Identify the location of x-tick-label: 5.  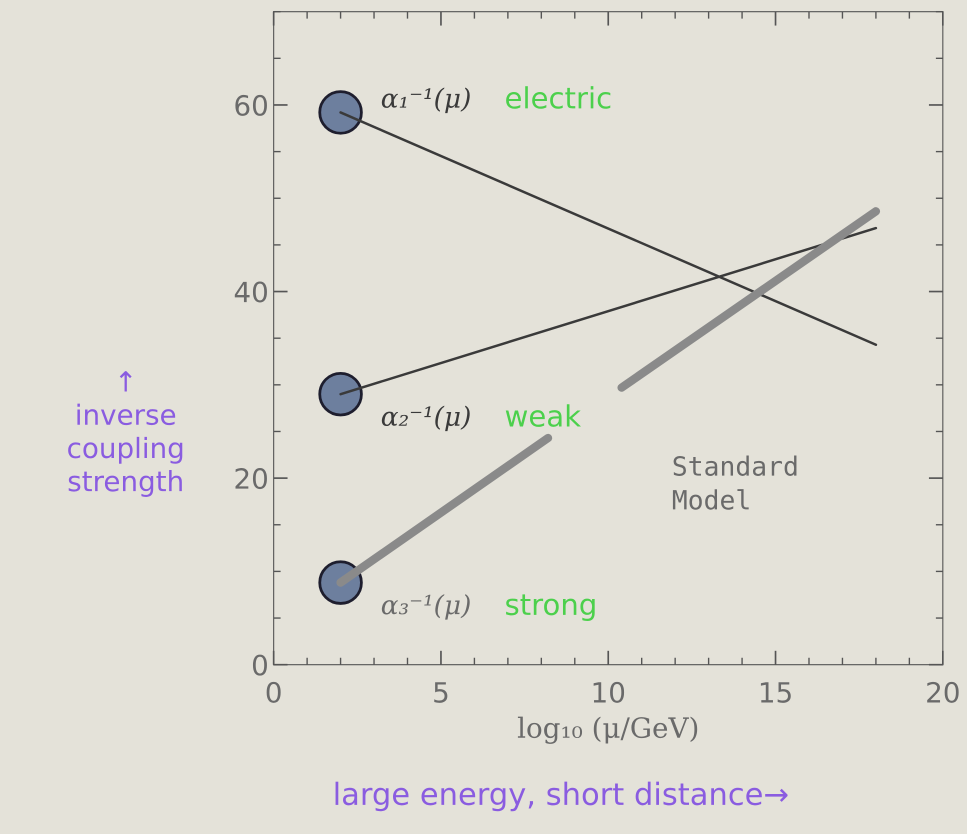
(441, 692).